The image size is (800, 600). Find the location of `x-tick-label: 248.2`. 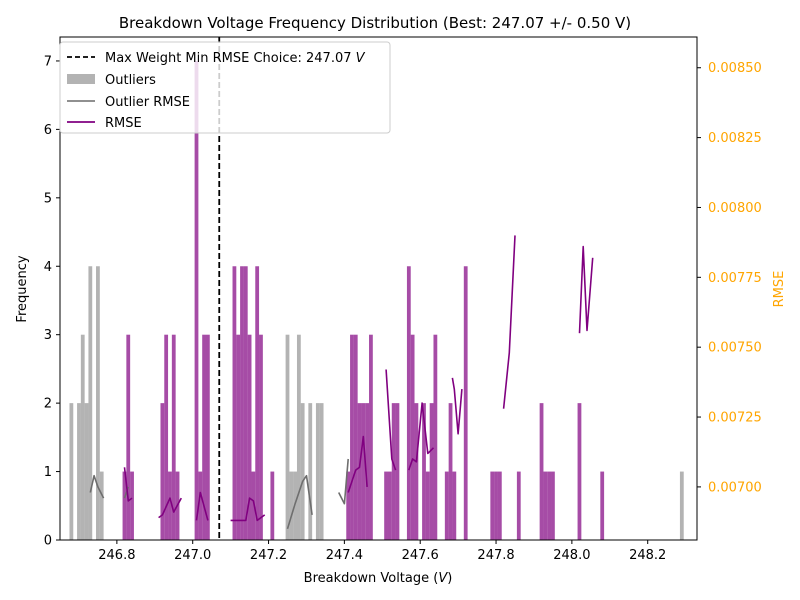

x-tick-label: 248.2 is located at coordinates (647, 555).